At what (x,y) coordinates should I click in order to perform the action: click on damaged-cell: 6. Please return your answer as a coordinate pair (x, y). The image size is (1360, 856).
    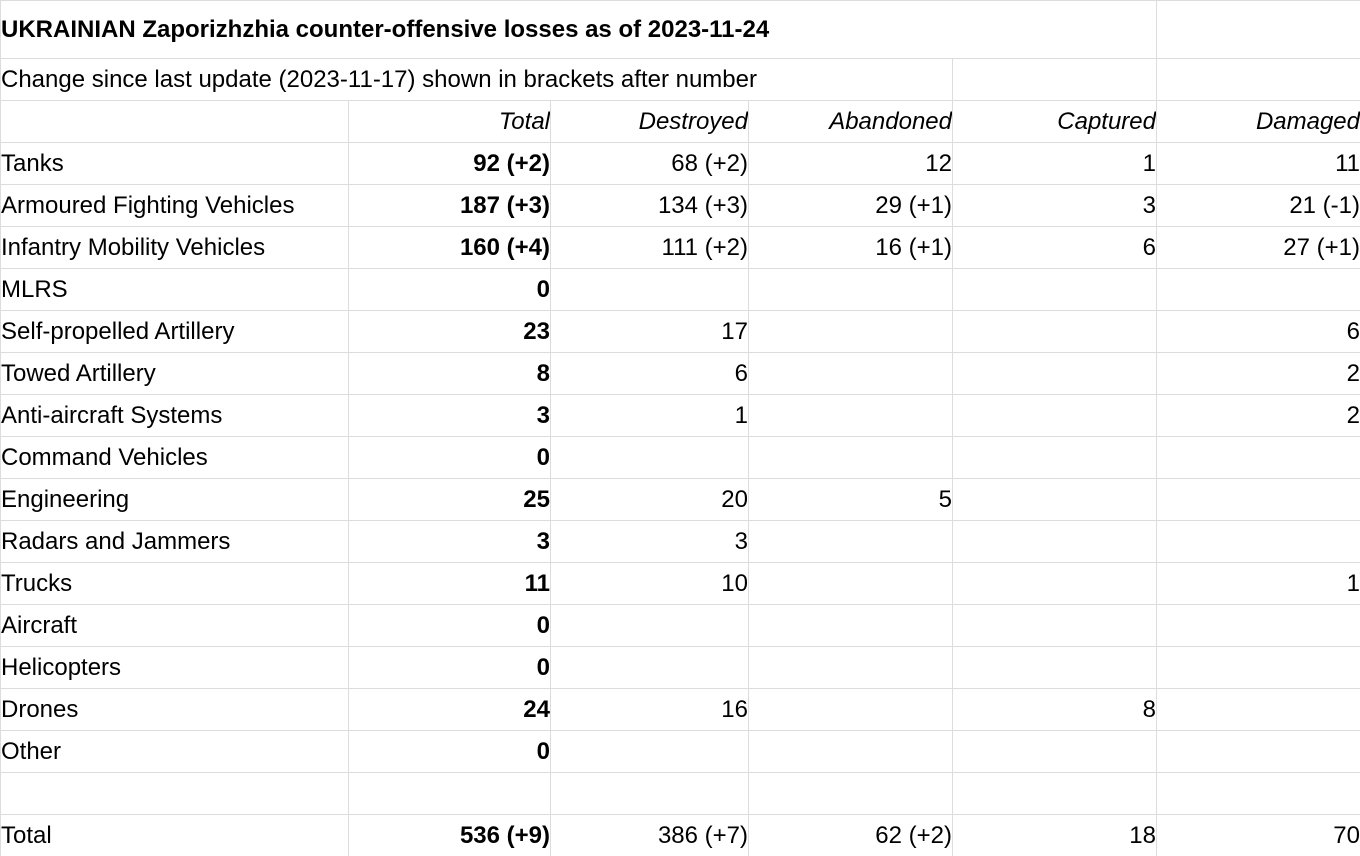
    Looking at the image, I should click on (1258, 331).